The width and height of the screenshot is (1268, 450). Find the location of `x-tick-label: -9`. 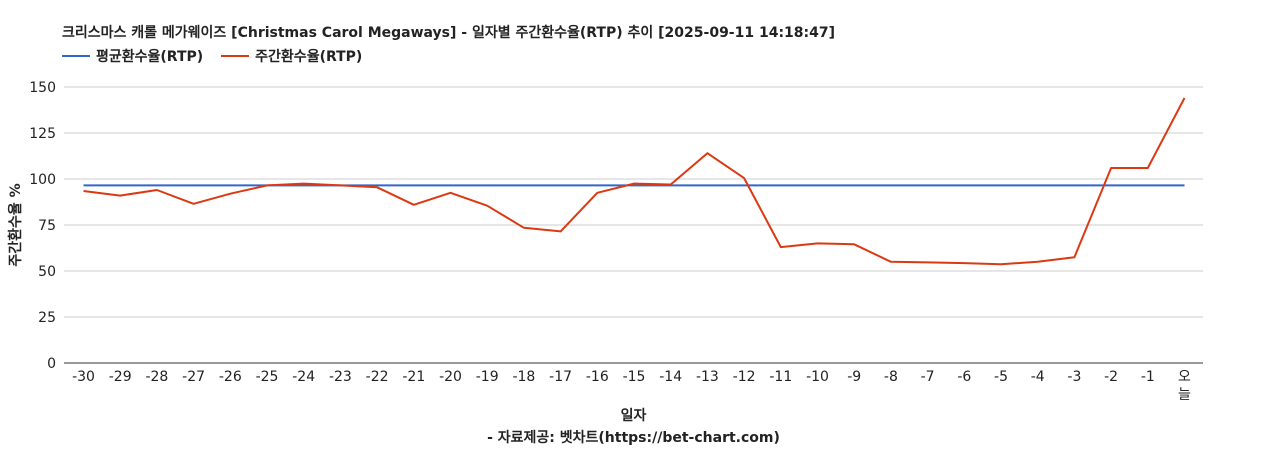

x-tick-label: -9 is located at coordinates (854, 377).